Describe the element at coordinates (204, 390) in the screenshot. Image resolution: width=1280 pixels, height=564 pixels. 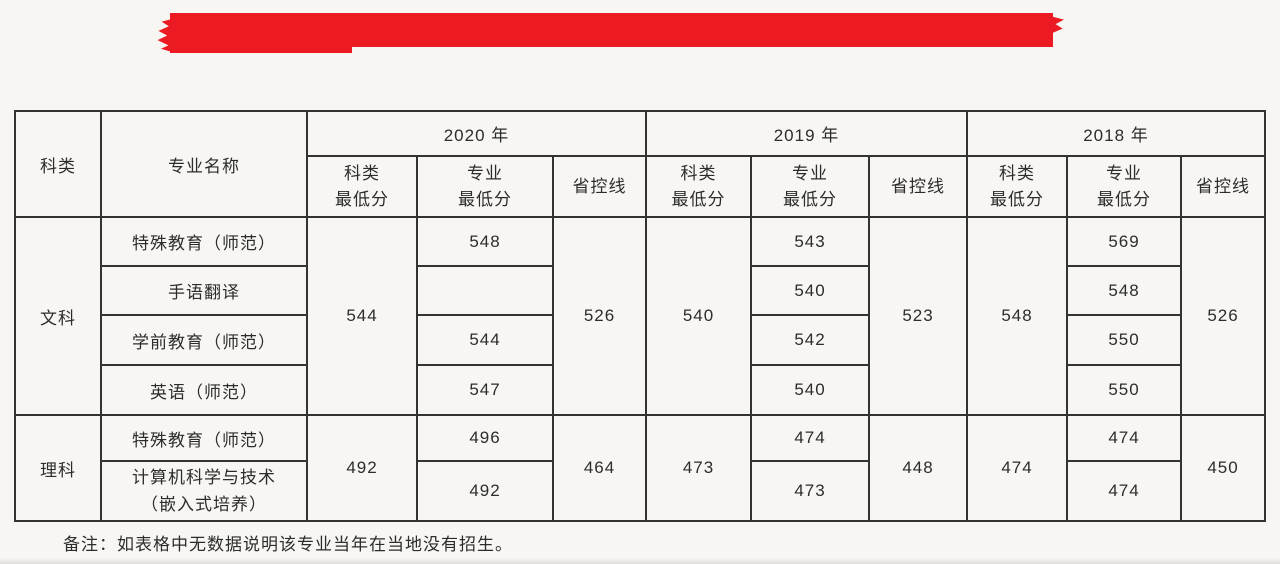
I see `major-cell: 英语（师范）` at that location.